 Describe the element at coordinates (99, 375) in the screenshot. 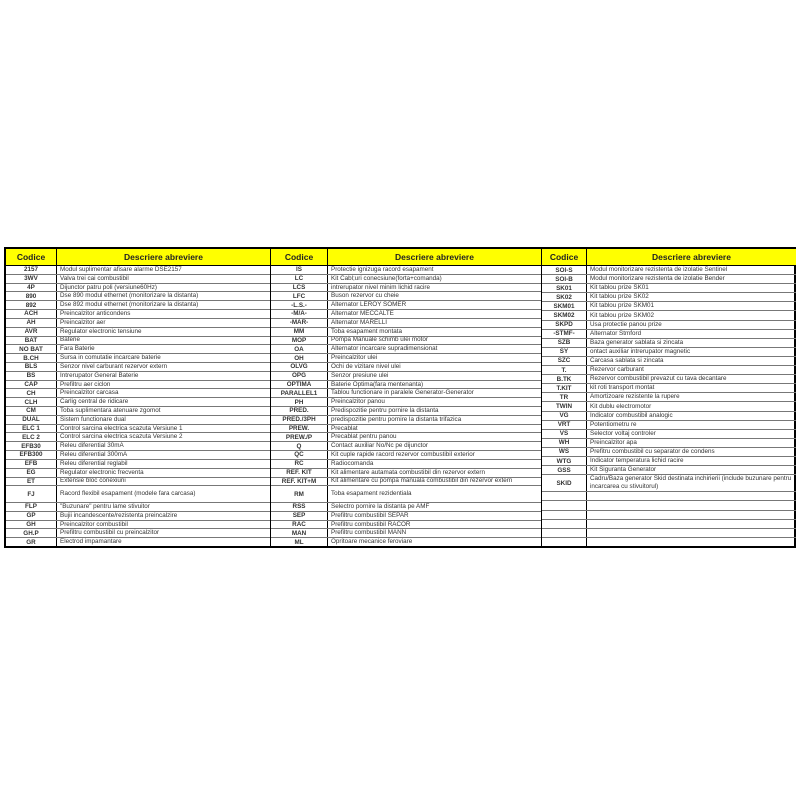

I see `description-cell: Intrerupator General Baterie` at that location.